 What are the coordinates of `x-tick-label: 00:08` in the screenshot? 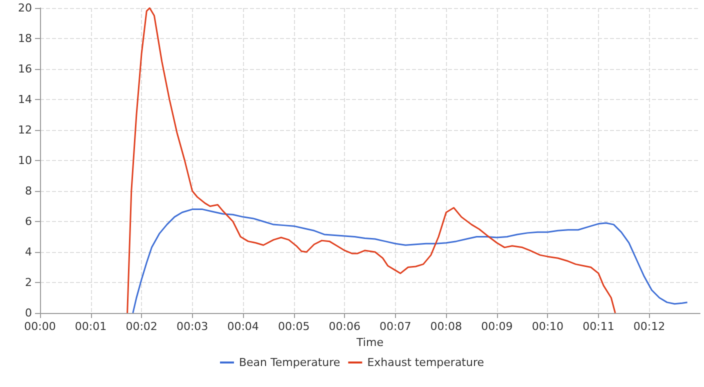 It's located at (446, 326).